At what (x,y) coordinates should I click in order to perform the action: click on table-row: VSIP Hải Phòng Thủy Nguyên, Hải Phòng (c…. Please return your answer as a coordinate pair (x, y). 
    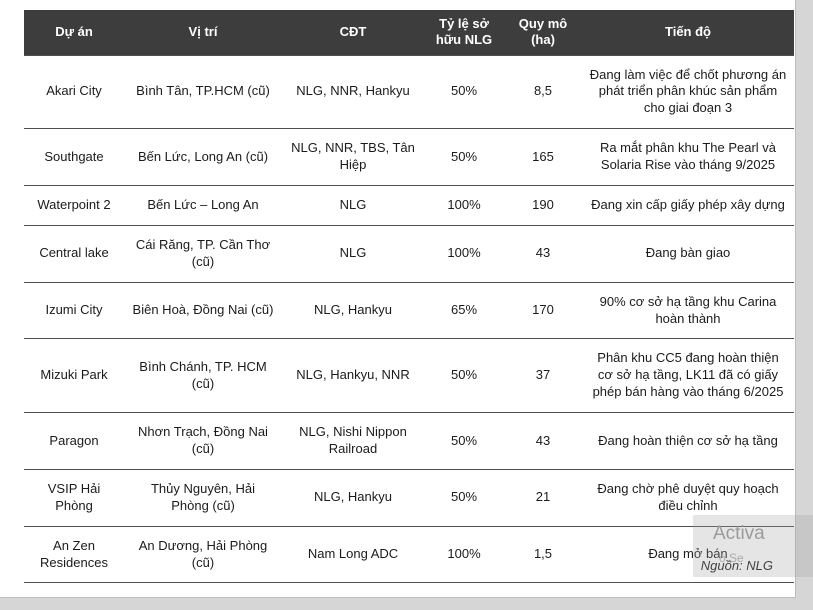
    Looking at the image, I should click on (409, 497).